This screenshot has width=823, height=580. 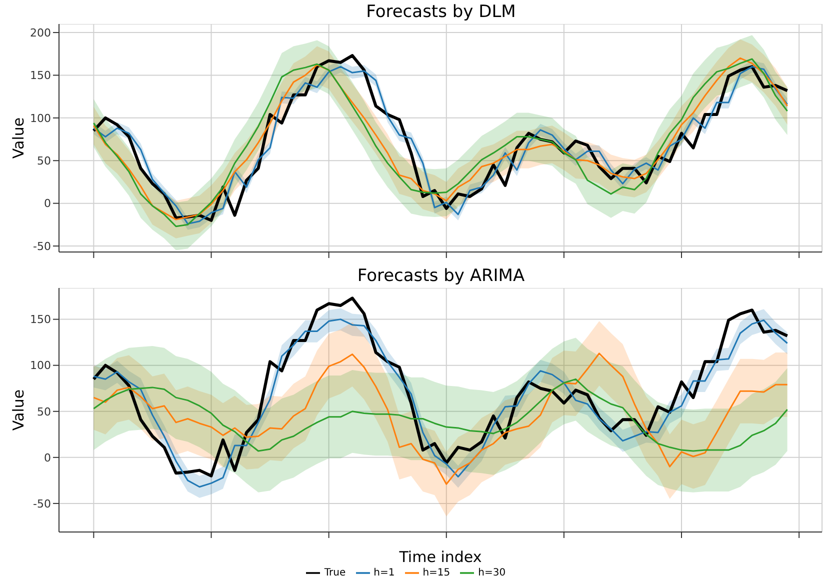 I want to click on legend-label: h=30, so click(x=492, y=573).